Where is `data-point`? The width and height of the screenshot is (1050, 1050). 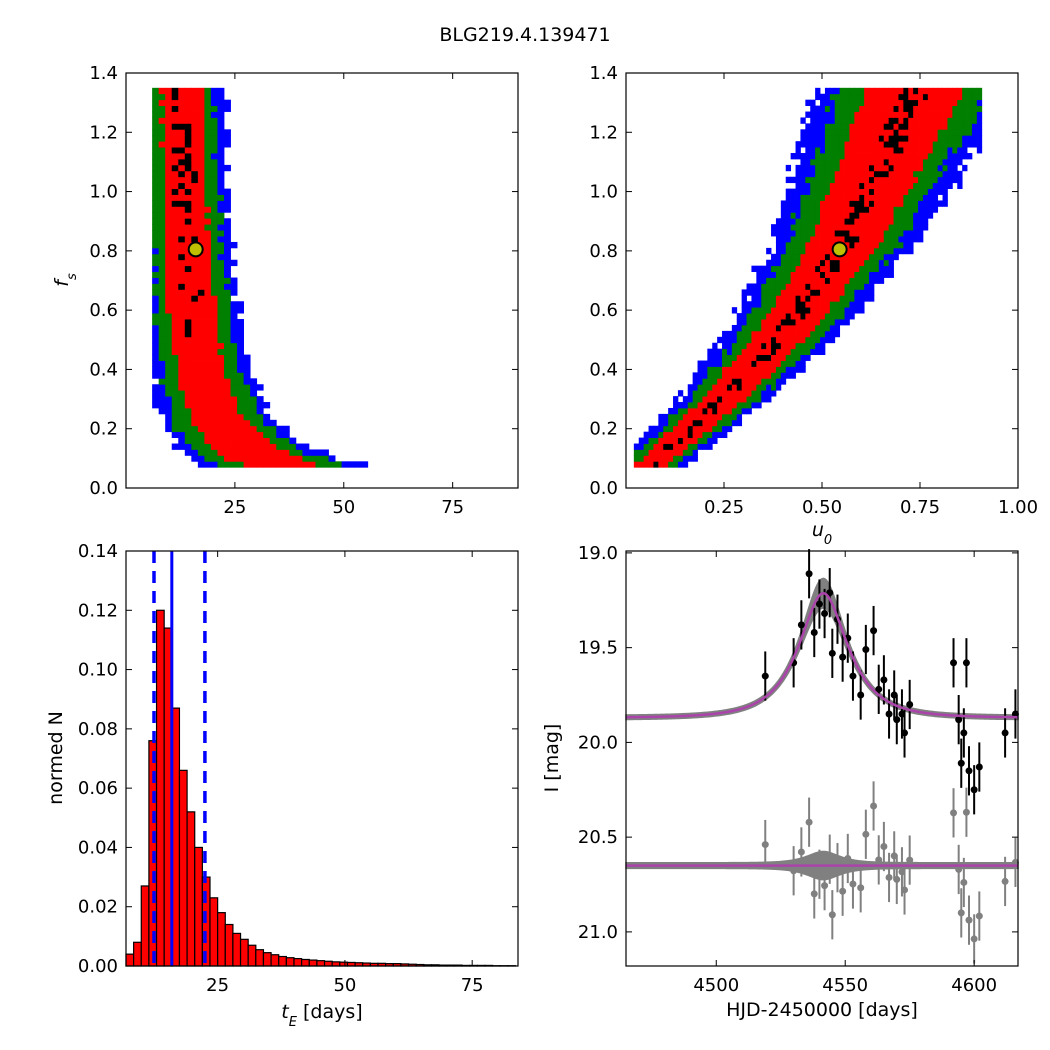 data-point is located at coordinates (979, 767).